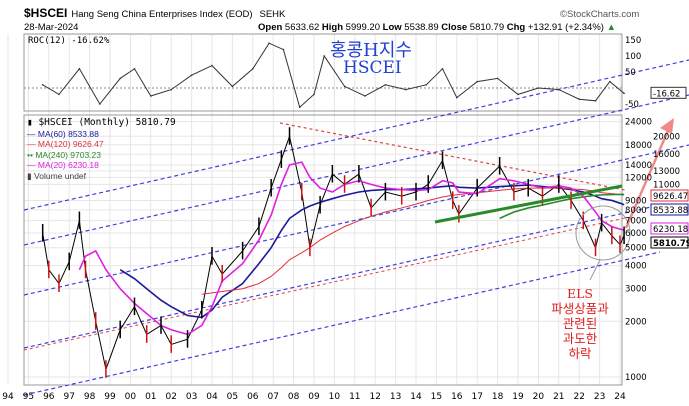  Describe the element at coordinates (565, 27) in the screenshot. I see `chg-value: +132.91 (+2.34%)` at that location.